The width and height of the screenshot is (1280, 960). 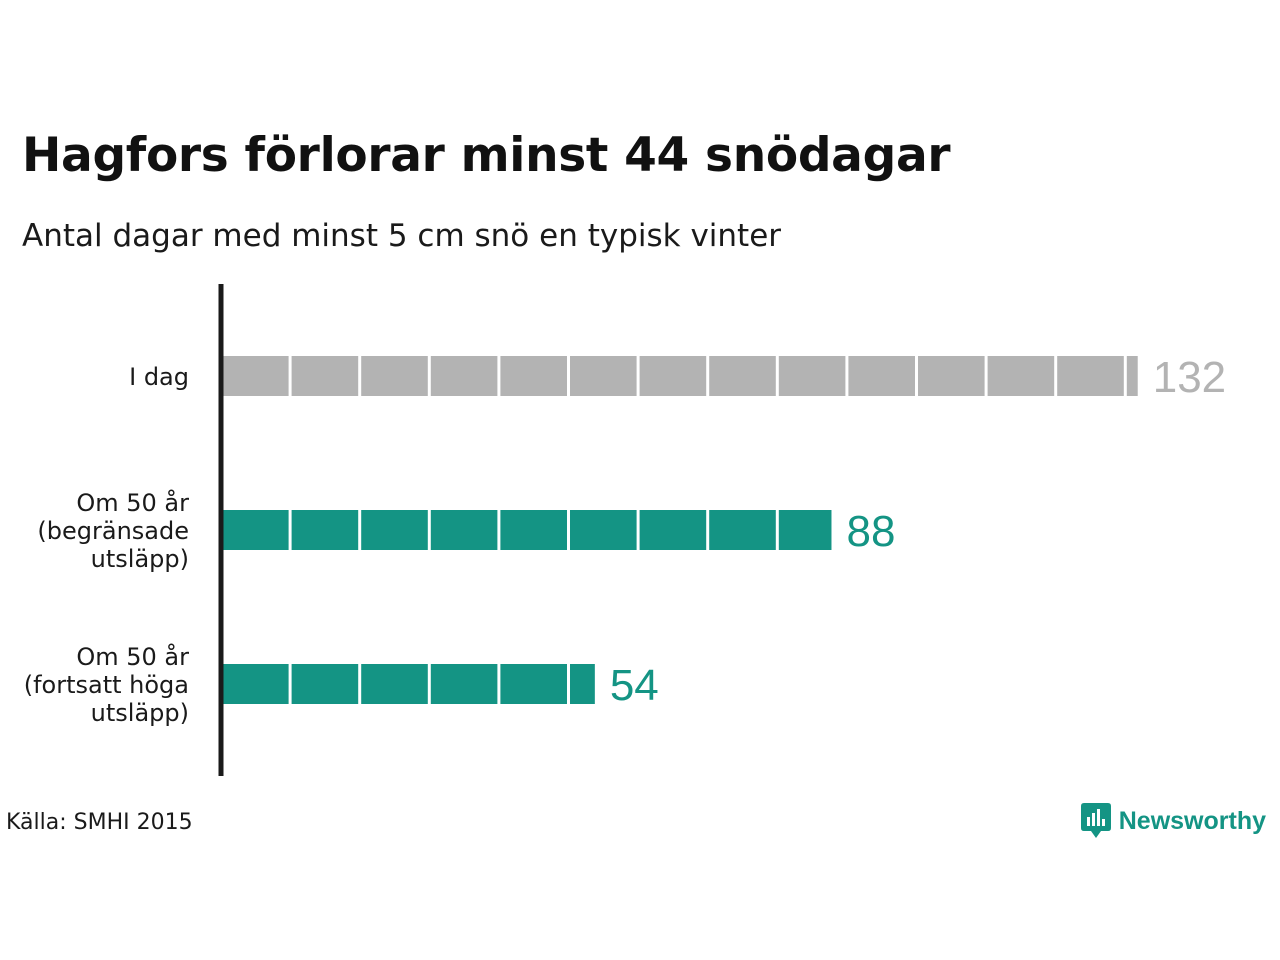 I want to click on brand-logo-group: Newsworthy, so click(x=1173, y=821).